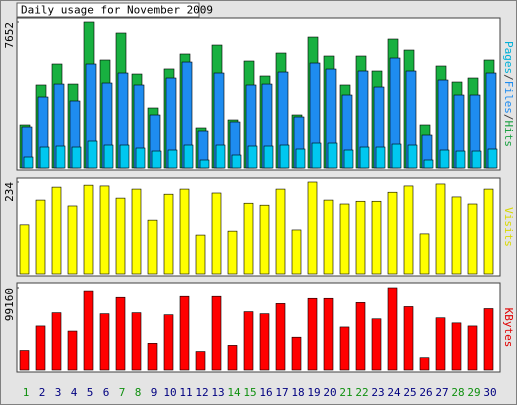 Image resolution: width=517 pixels, height=405 pixels. I want to click on x-tick-label: 22, so click(361, 392).